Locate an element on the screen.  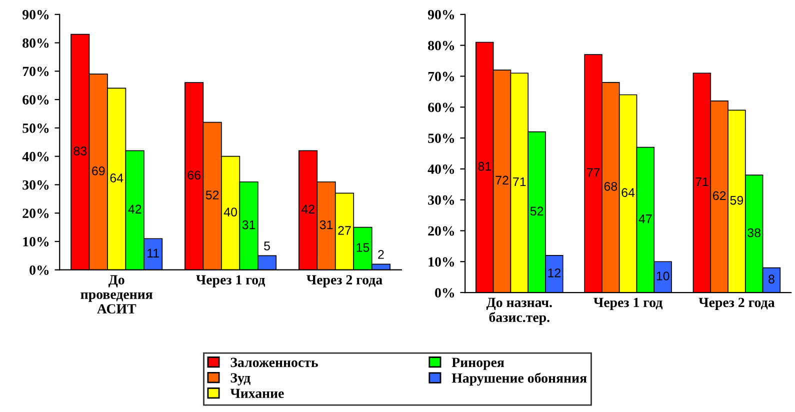
data-label: 10 is located at coordinates (663, 276).